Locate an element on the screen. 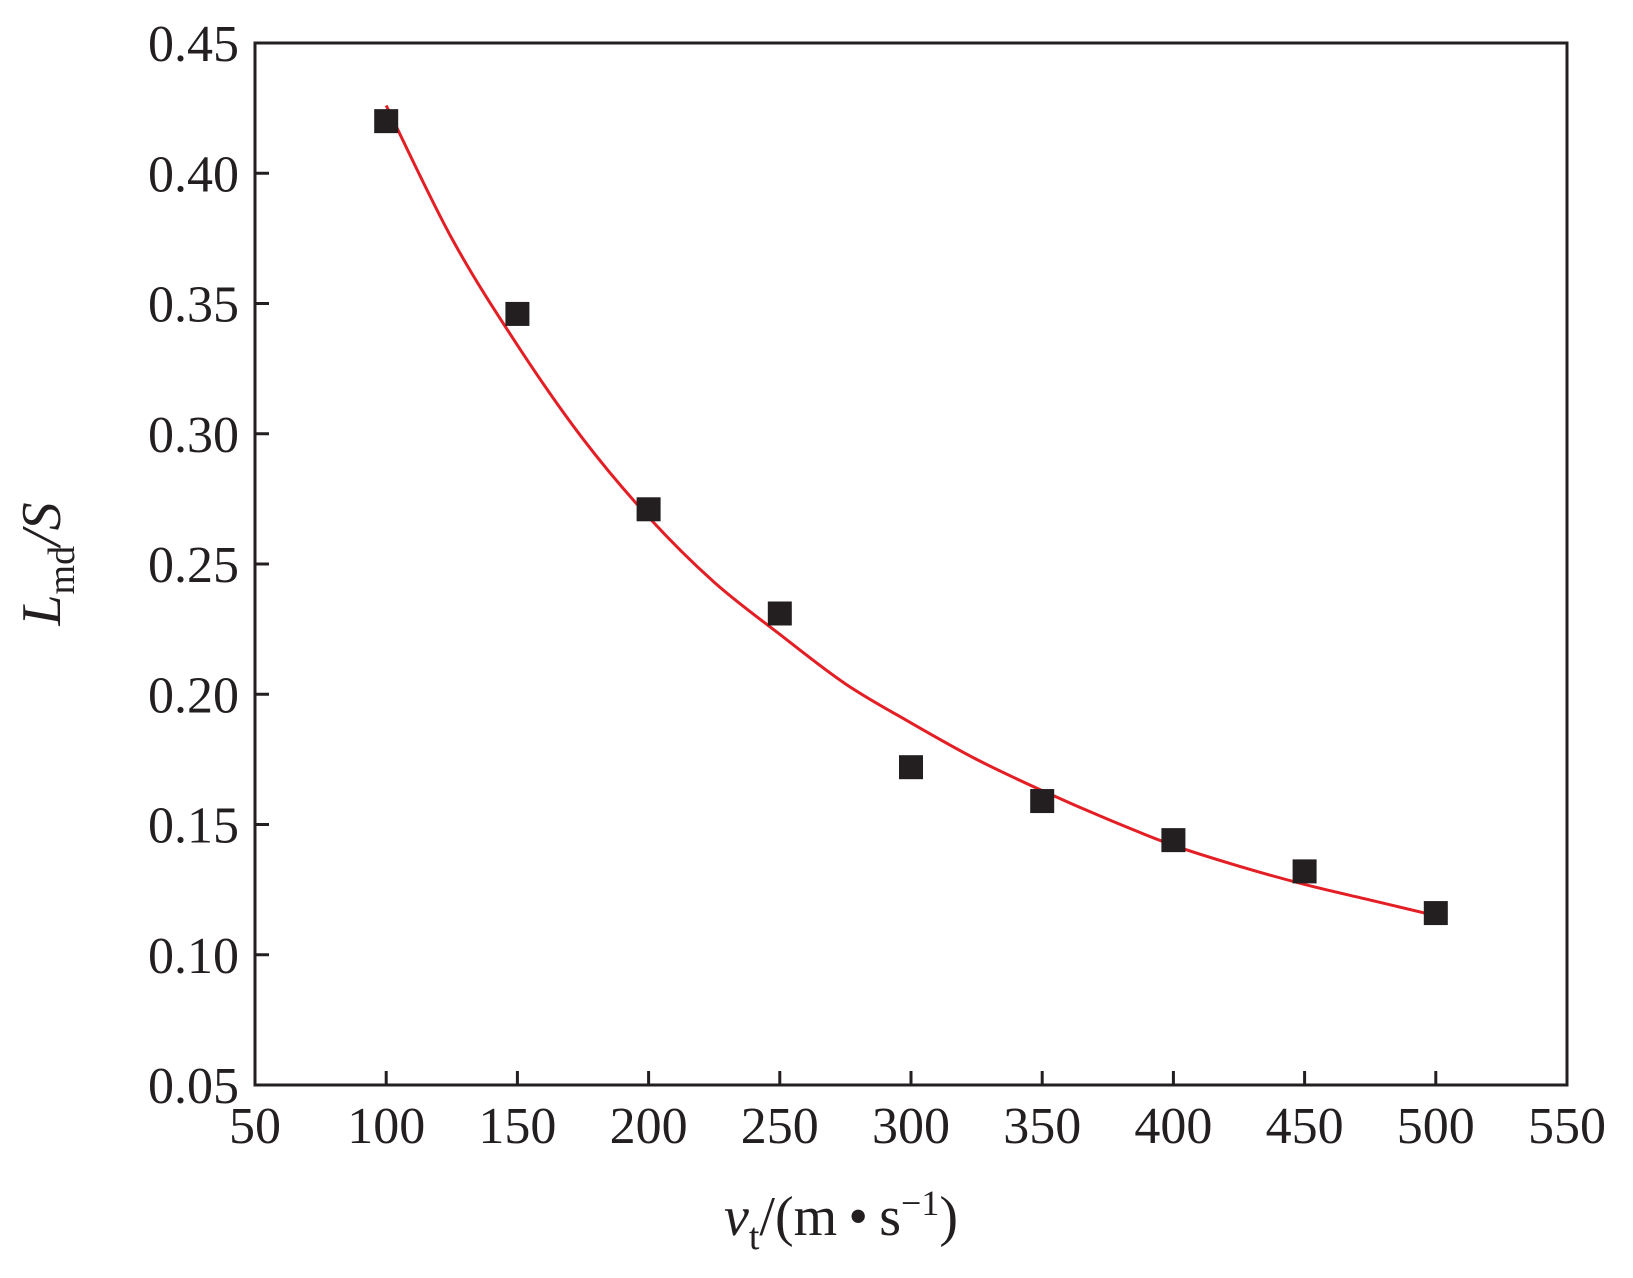  x-tick-label: 450 is located at coordinates (1305, 1126).